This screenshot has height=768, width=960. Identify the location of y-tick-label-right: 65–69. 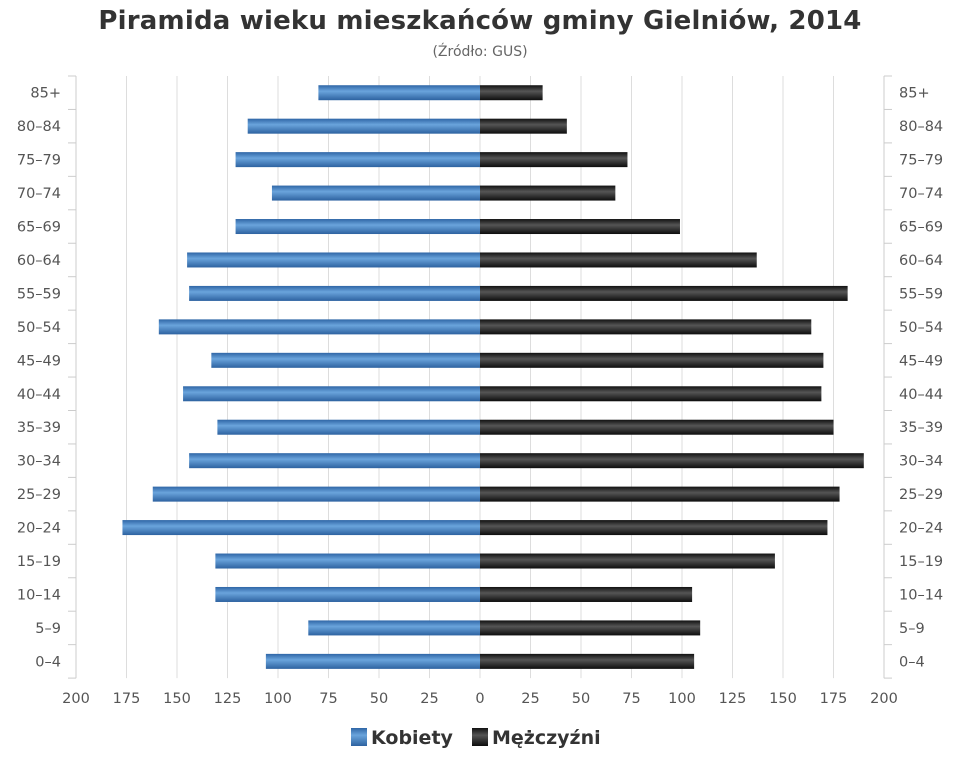
(921, 228).